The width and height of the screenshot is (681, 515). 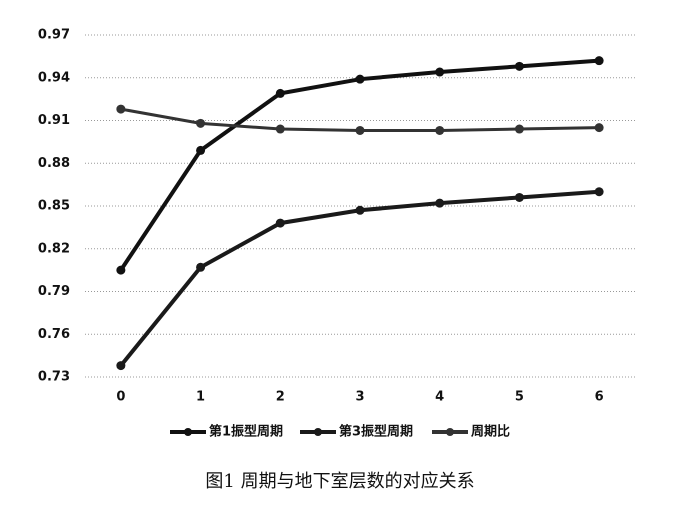 I want to click on x-tick-label: 2, so click(x=280, y=397).